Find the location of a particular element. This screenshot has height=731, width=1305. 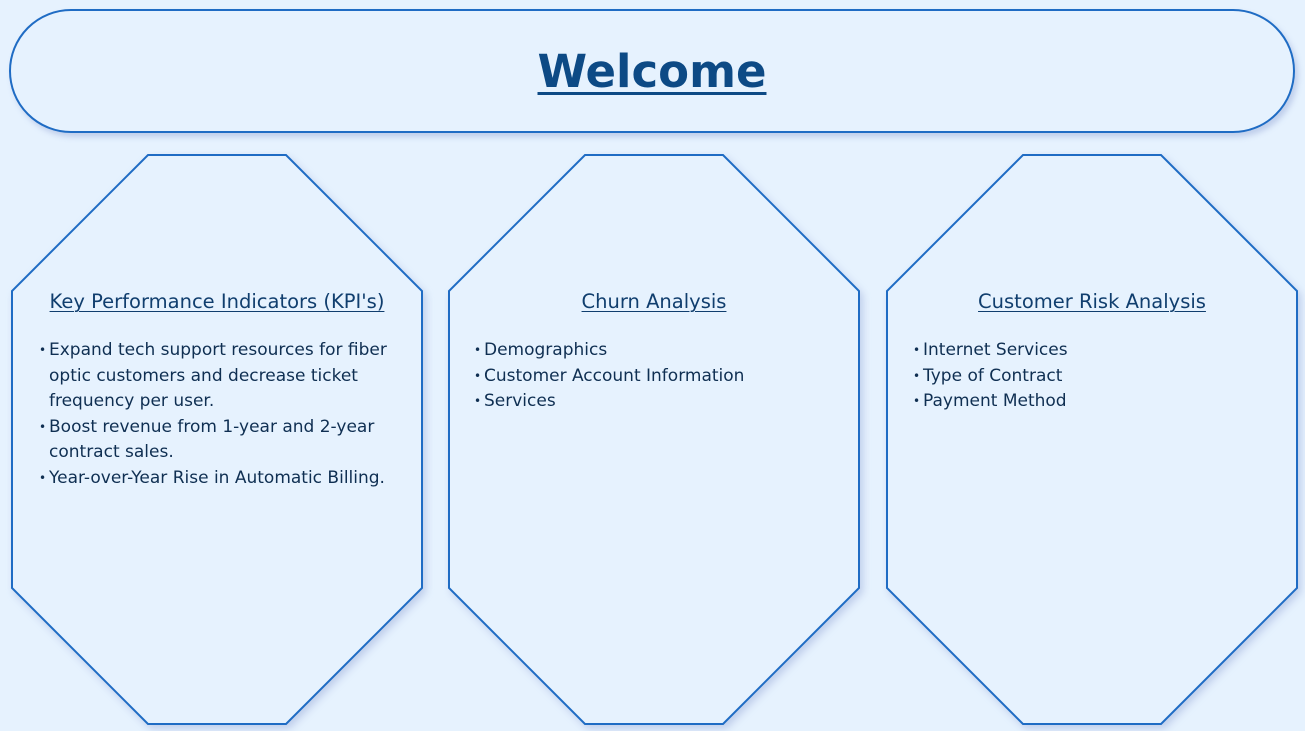

list-item: • Customer Account Information is located at coordinates (654, 377).